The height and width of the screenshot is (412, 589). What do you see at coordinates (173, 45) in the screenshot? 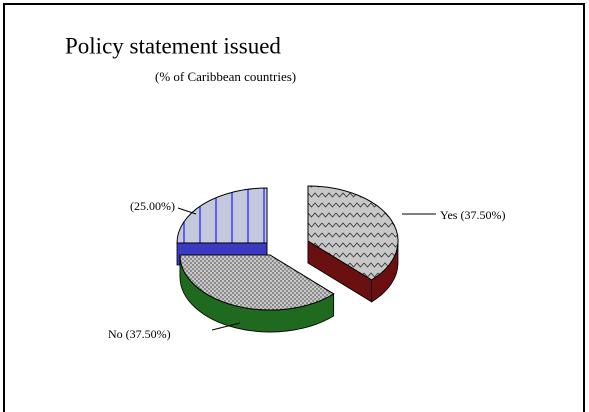
I see `chart-title: Policy statement issued` at bounding box center [173, 45].